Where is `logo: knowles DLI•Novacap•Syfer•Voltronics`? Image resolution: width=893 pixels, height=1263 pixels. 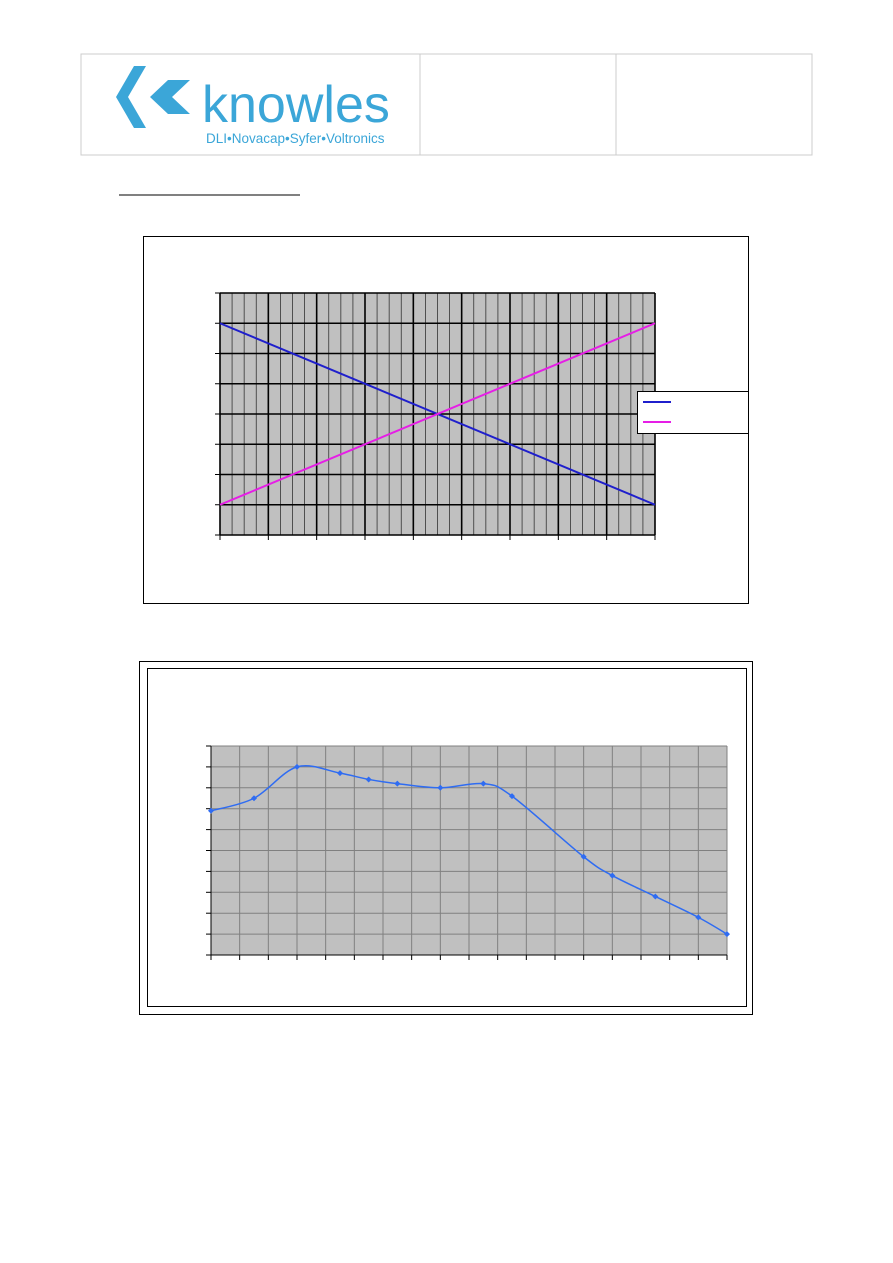
logo: knowles DLI•Novacap•Syfer•Voltronics is located at coordinates (253, 106).